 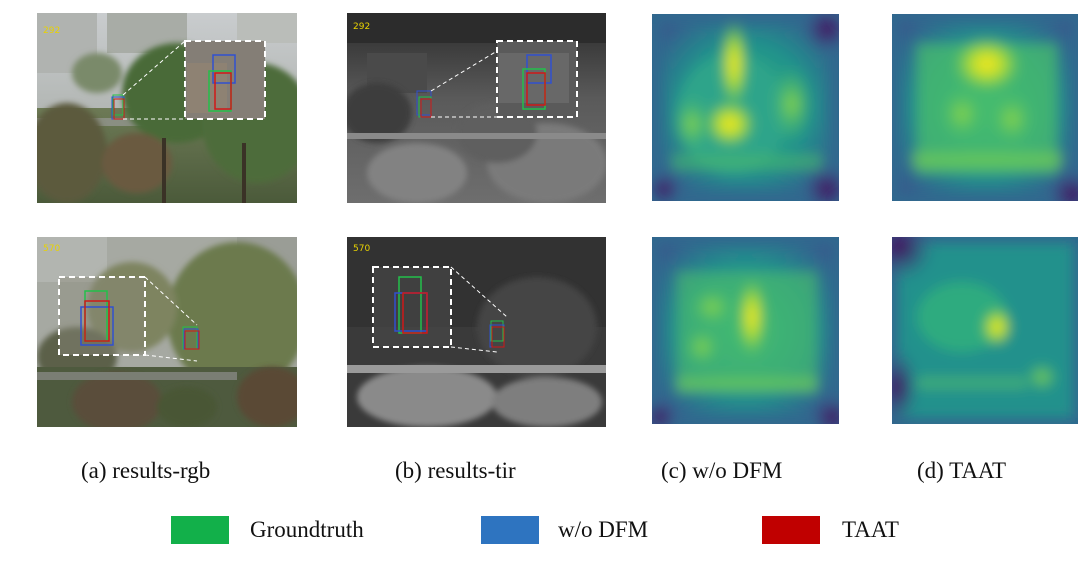 What do you see at coordinates (603, 529) in the screenshot?
I see `legend-label-wo-dfm: w/o DFM` at bounding box center [603, 529].